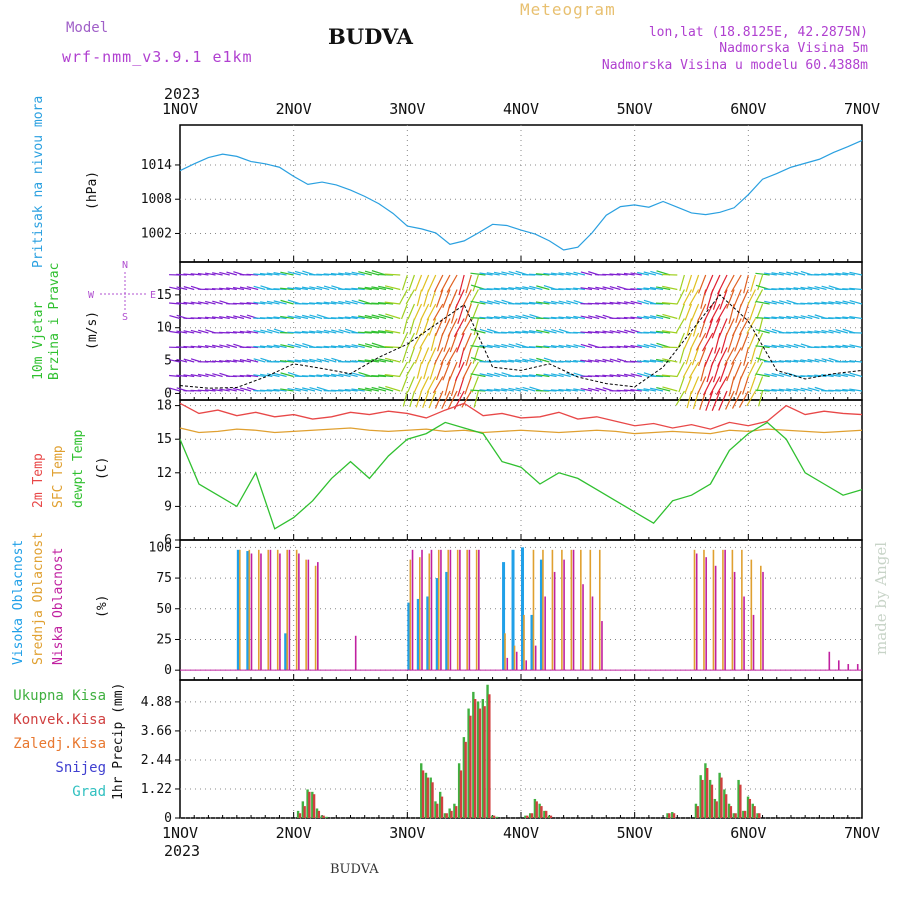  I want to click on ytick-label: 1002, so click(156, 233).